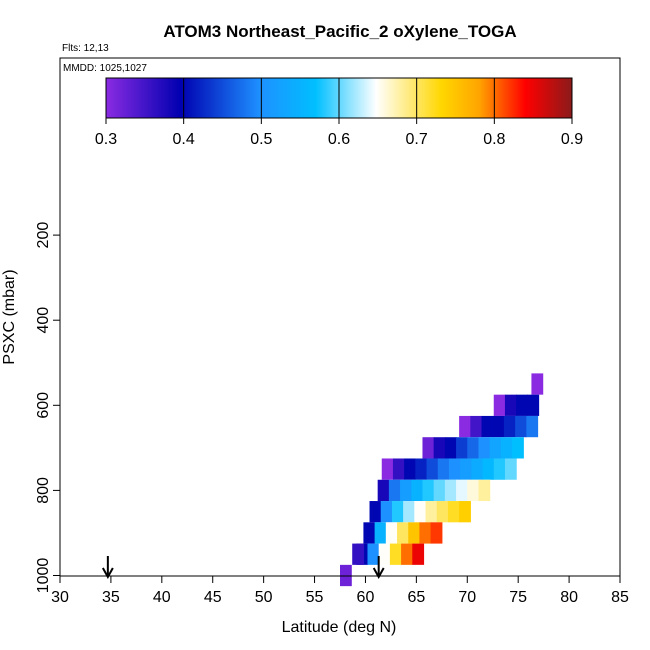  What do you see at coordinates (43, 405) in the screenshot?
I see `y-tick-label: 600` at bounding box center [43, 405].